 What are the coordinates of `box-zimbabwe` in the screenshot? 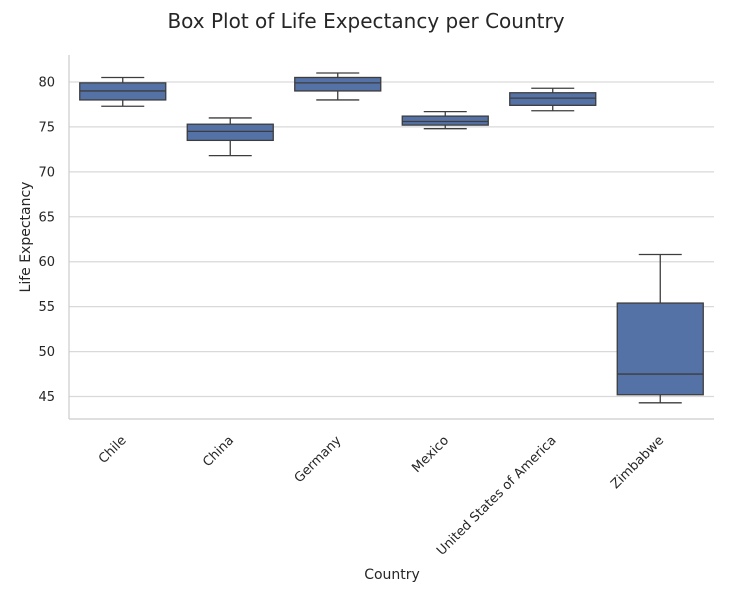 It's located at (660, 328).